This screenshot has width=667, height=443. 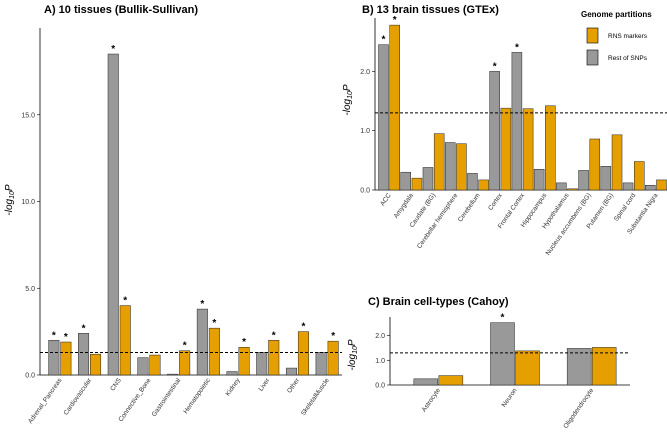 What do you see at coordinates (616, 14) in the screenshot?
I see `legend-title: Genome partitions` at bounding box center [616, 14].